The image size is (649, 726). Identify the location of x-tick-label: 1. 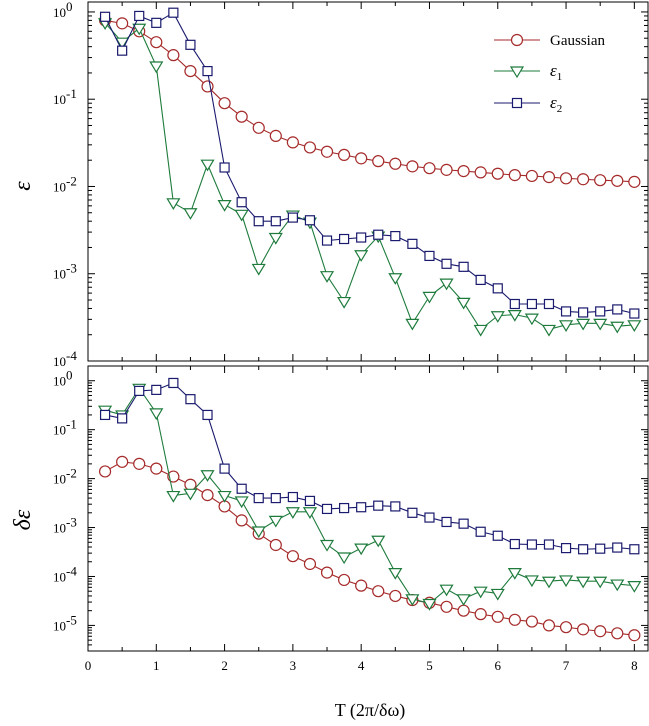
(156, 665).